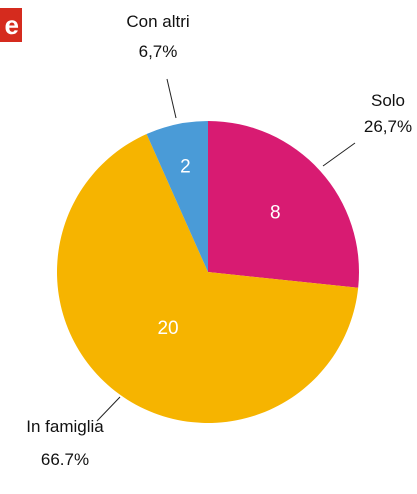 Image resolution: width=417 pixels, height=494 pixels. Describe the element at coordinates (65, 459) in the screenshot. I see `slice-percent-in-famiglia: 66.7%` at that location.